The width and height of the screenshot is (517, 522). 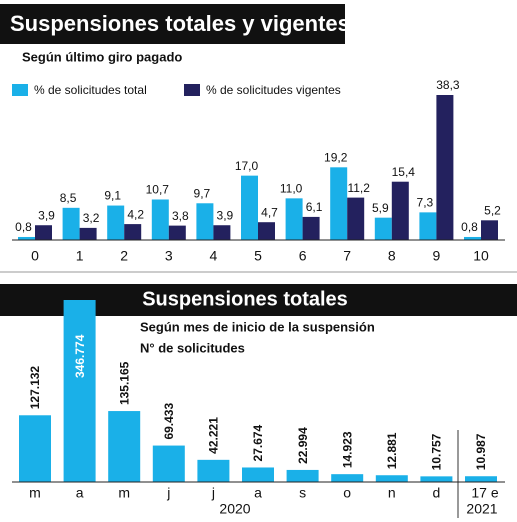 What do you see at coordinates (347, 493) in the screenshot?
I see `x-tick-label: o` at bounding box center [347, 493].